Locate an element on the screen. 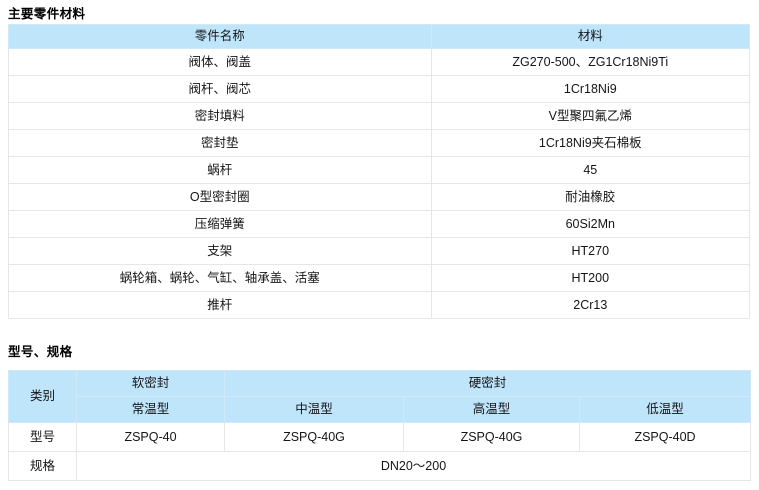  cell-model-low-temp: ZSPQ-40D is located at coordinates (665, 437).